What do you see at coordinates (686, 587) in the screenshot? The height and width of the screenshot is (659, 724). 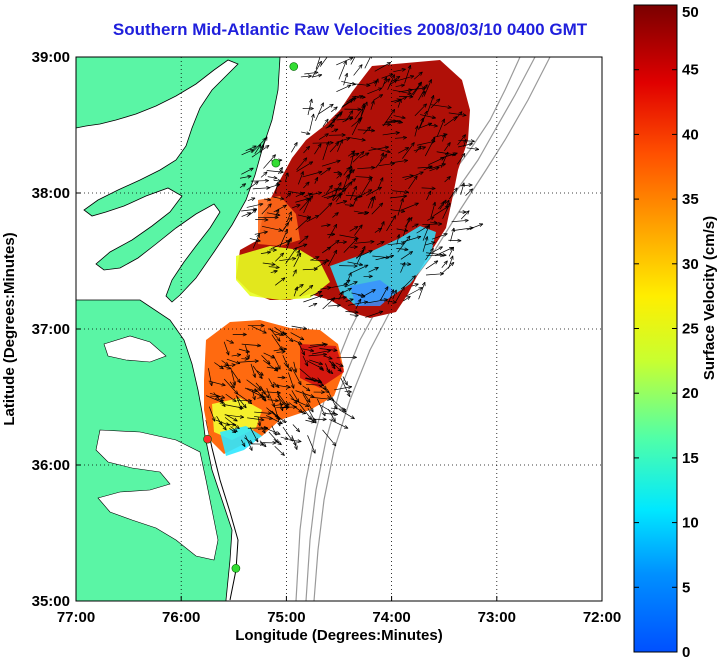 I see `colorbar-tick-label: 5` at bounding box center [686, 587].